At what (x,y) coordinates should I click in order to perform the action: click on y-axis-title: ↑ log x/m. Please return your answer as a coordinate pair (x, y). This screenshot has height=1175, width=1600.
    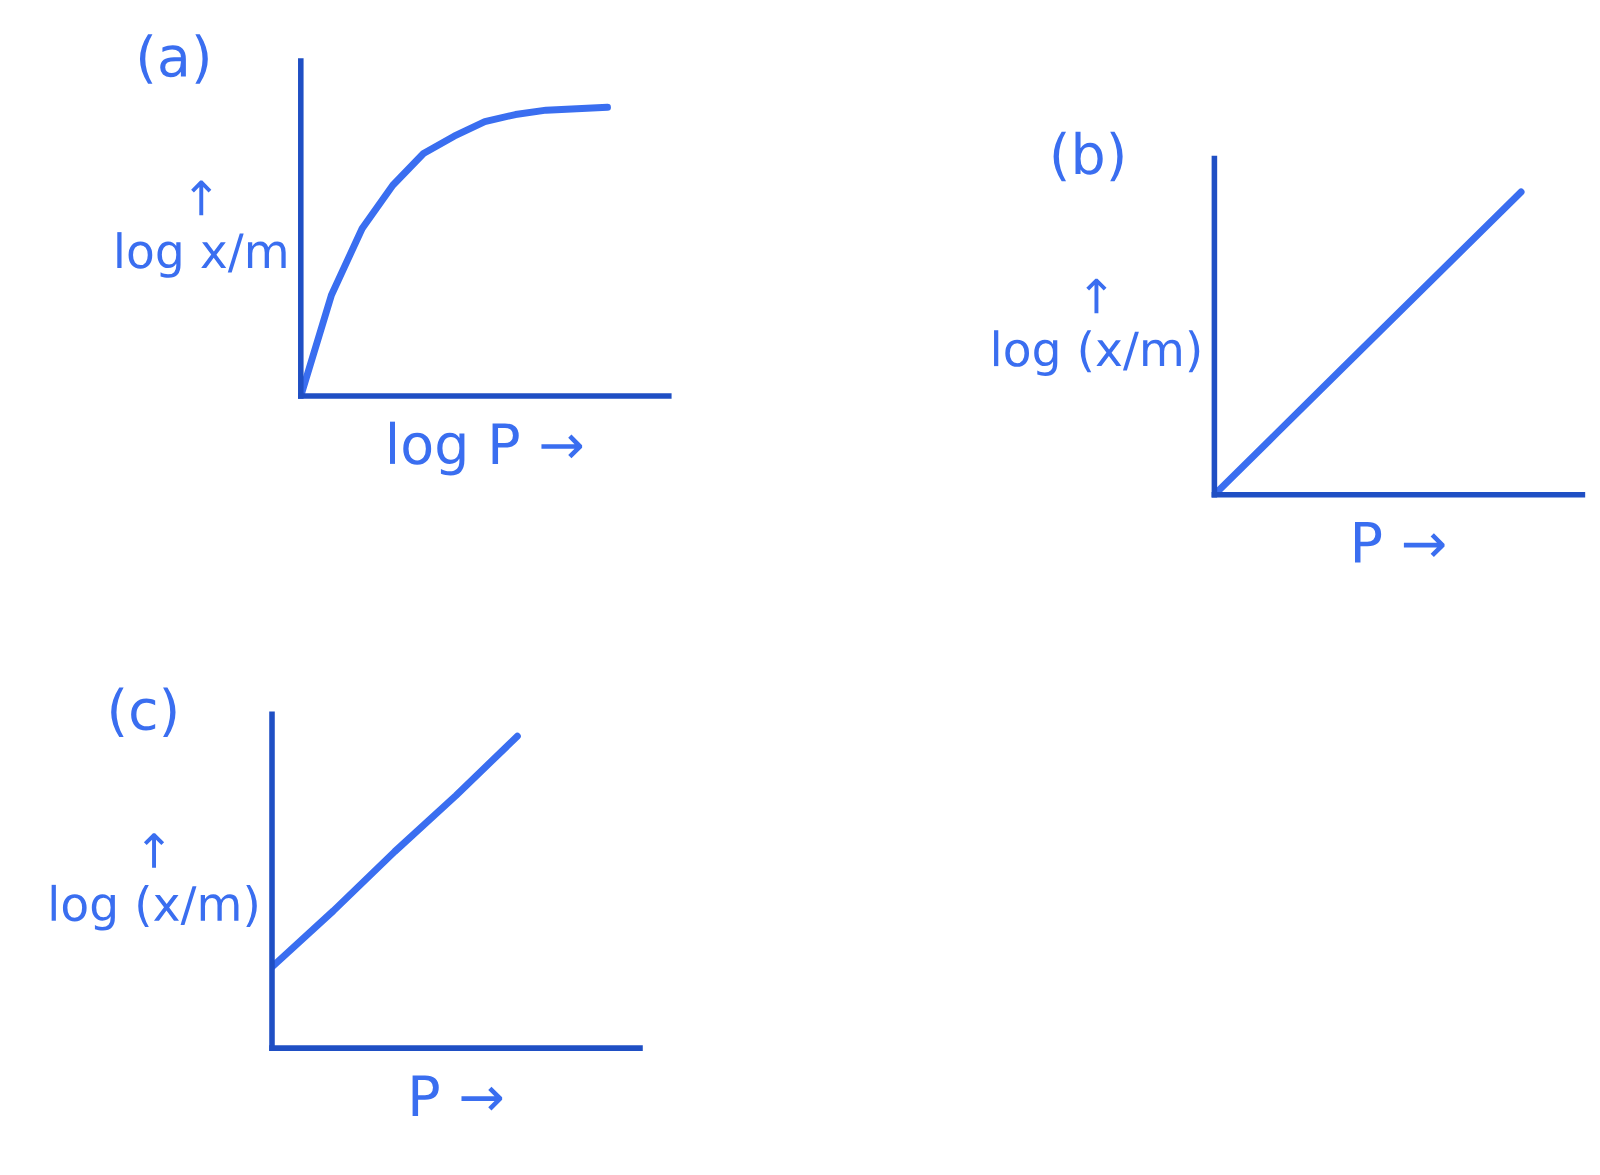
    Looking at the image, I should click on (201, 229).